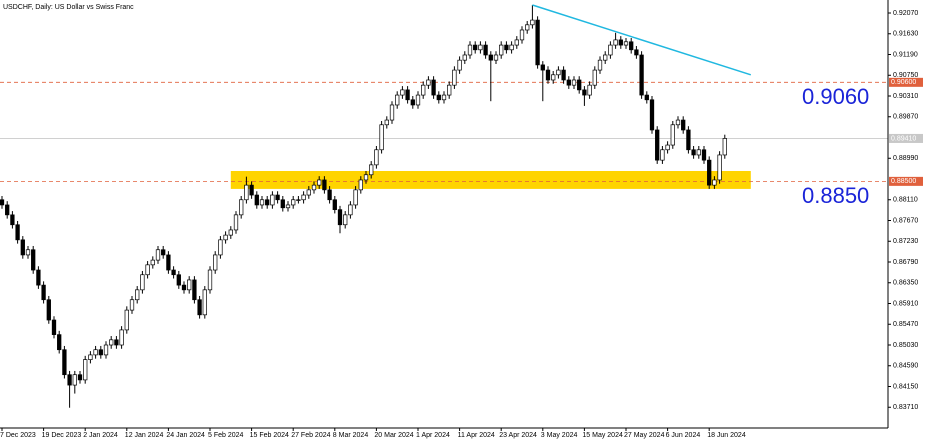 The image size is (936, 445). I want to click on x-tick-label: 20 Mar 2024, so click(393, 435).